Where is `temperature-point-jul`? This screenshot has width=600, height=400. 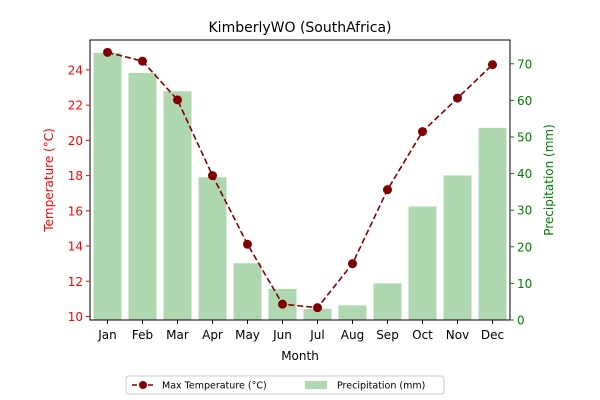 temperature-point-jul is located at coordinates (317, 308).